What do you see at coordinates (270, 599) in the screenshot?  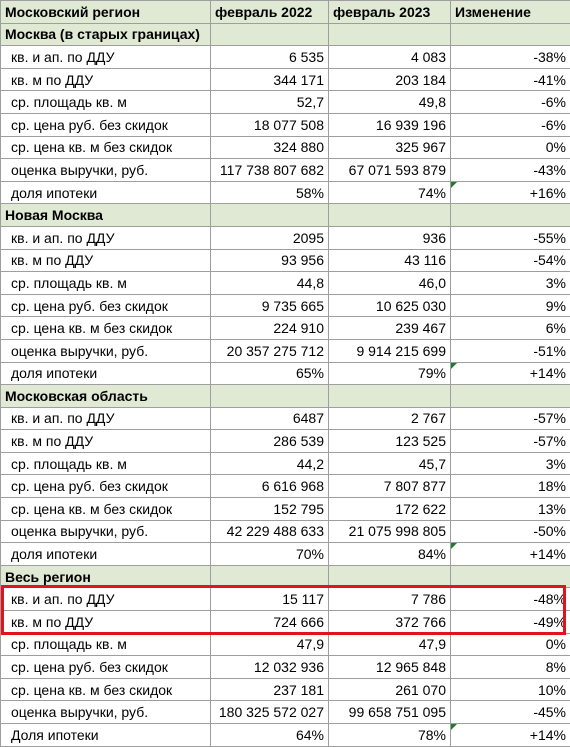 I see `value-feb2022: 15 117` at bounding box center [270, 599].